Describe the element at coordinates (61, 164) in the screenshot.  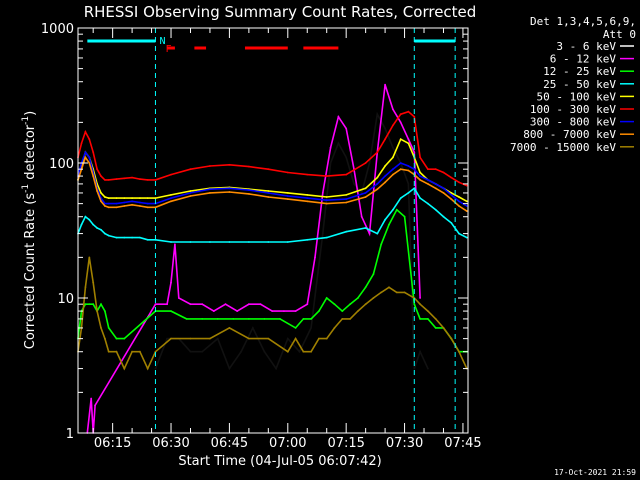
I see `y-tick-label: 100` at that location.